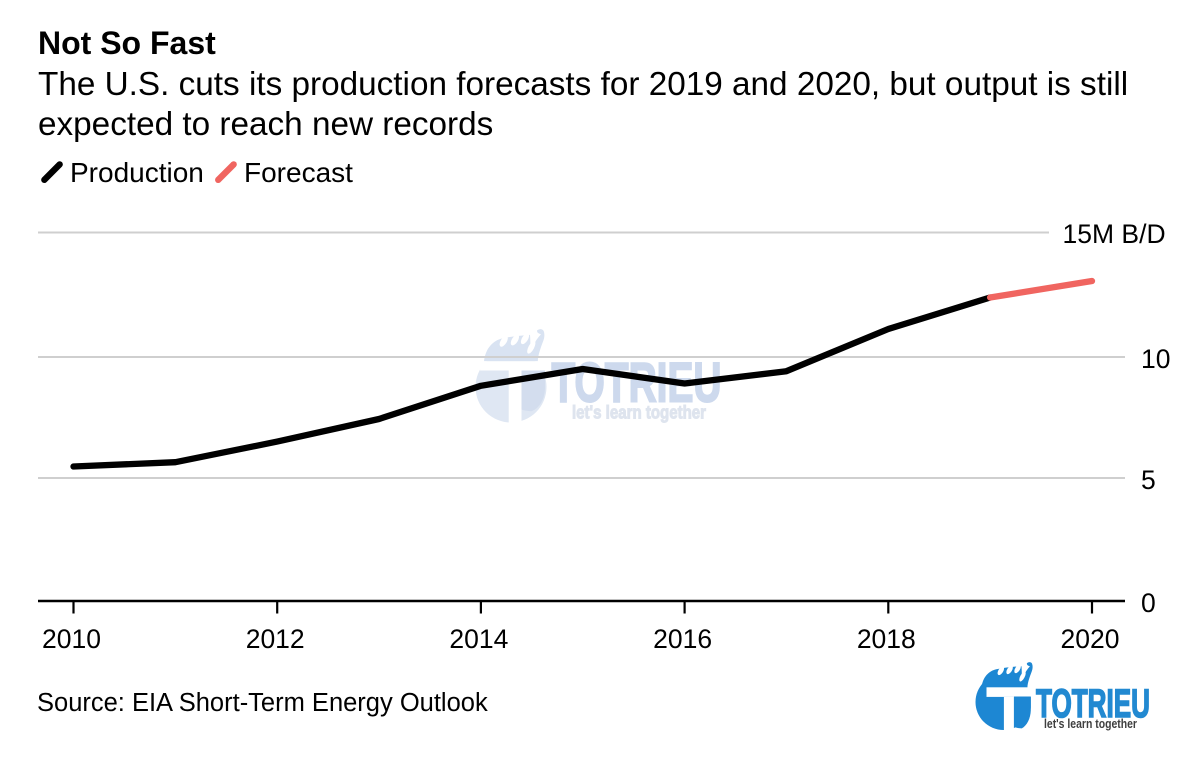 The image size is (1200, 759). What do you see at coordinates (1093, 704) in the screenshot?
I see `svg-text: TOTRIEU` at bounding box center [1093, 704].